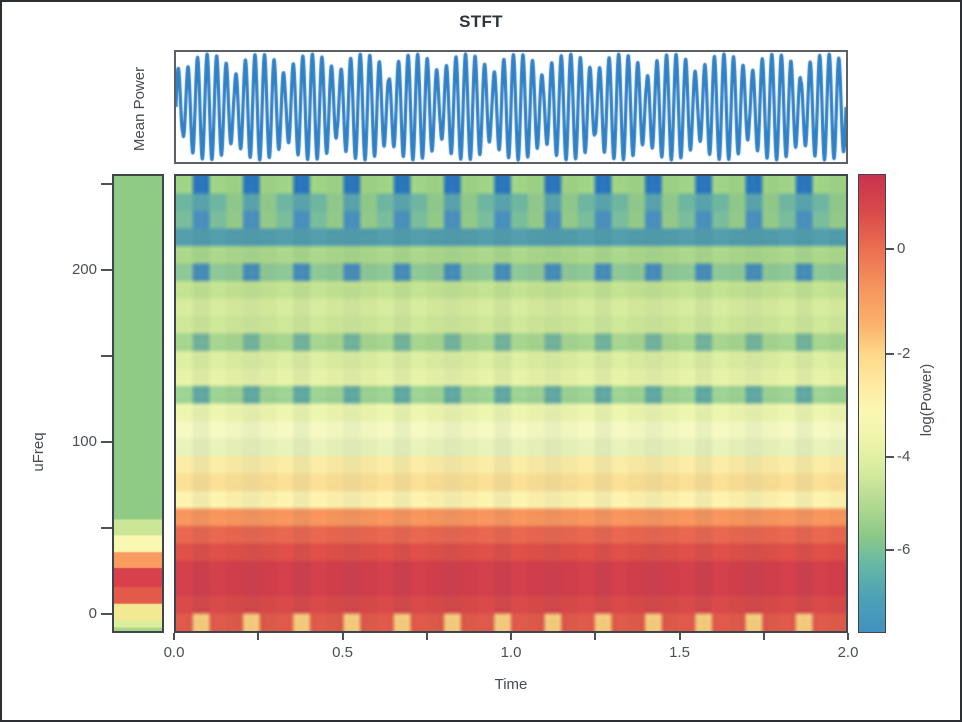 The width and height of the screenshot is (962, 722). Describe the element at coordinates (139, 109) in the screenshot. I see `mean-power-axis-label: Mean Power` at that location.